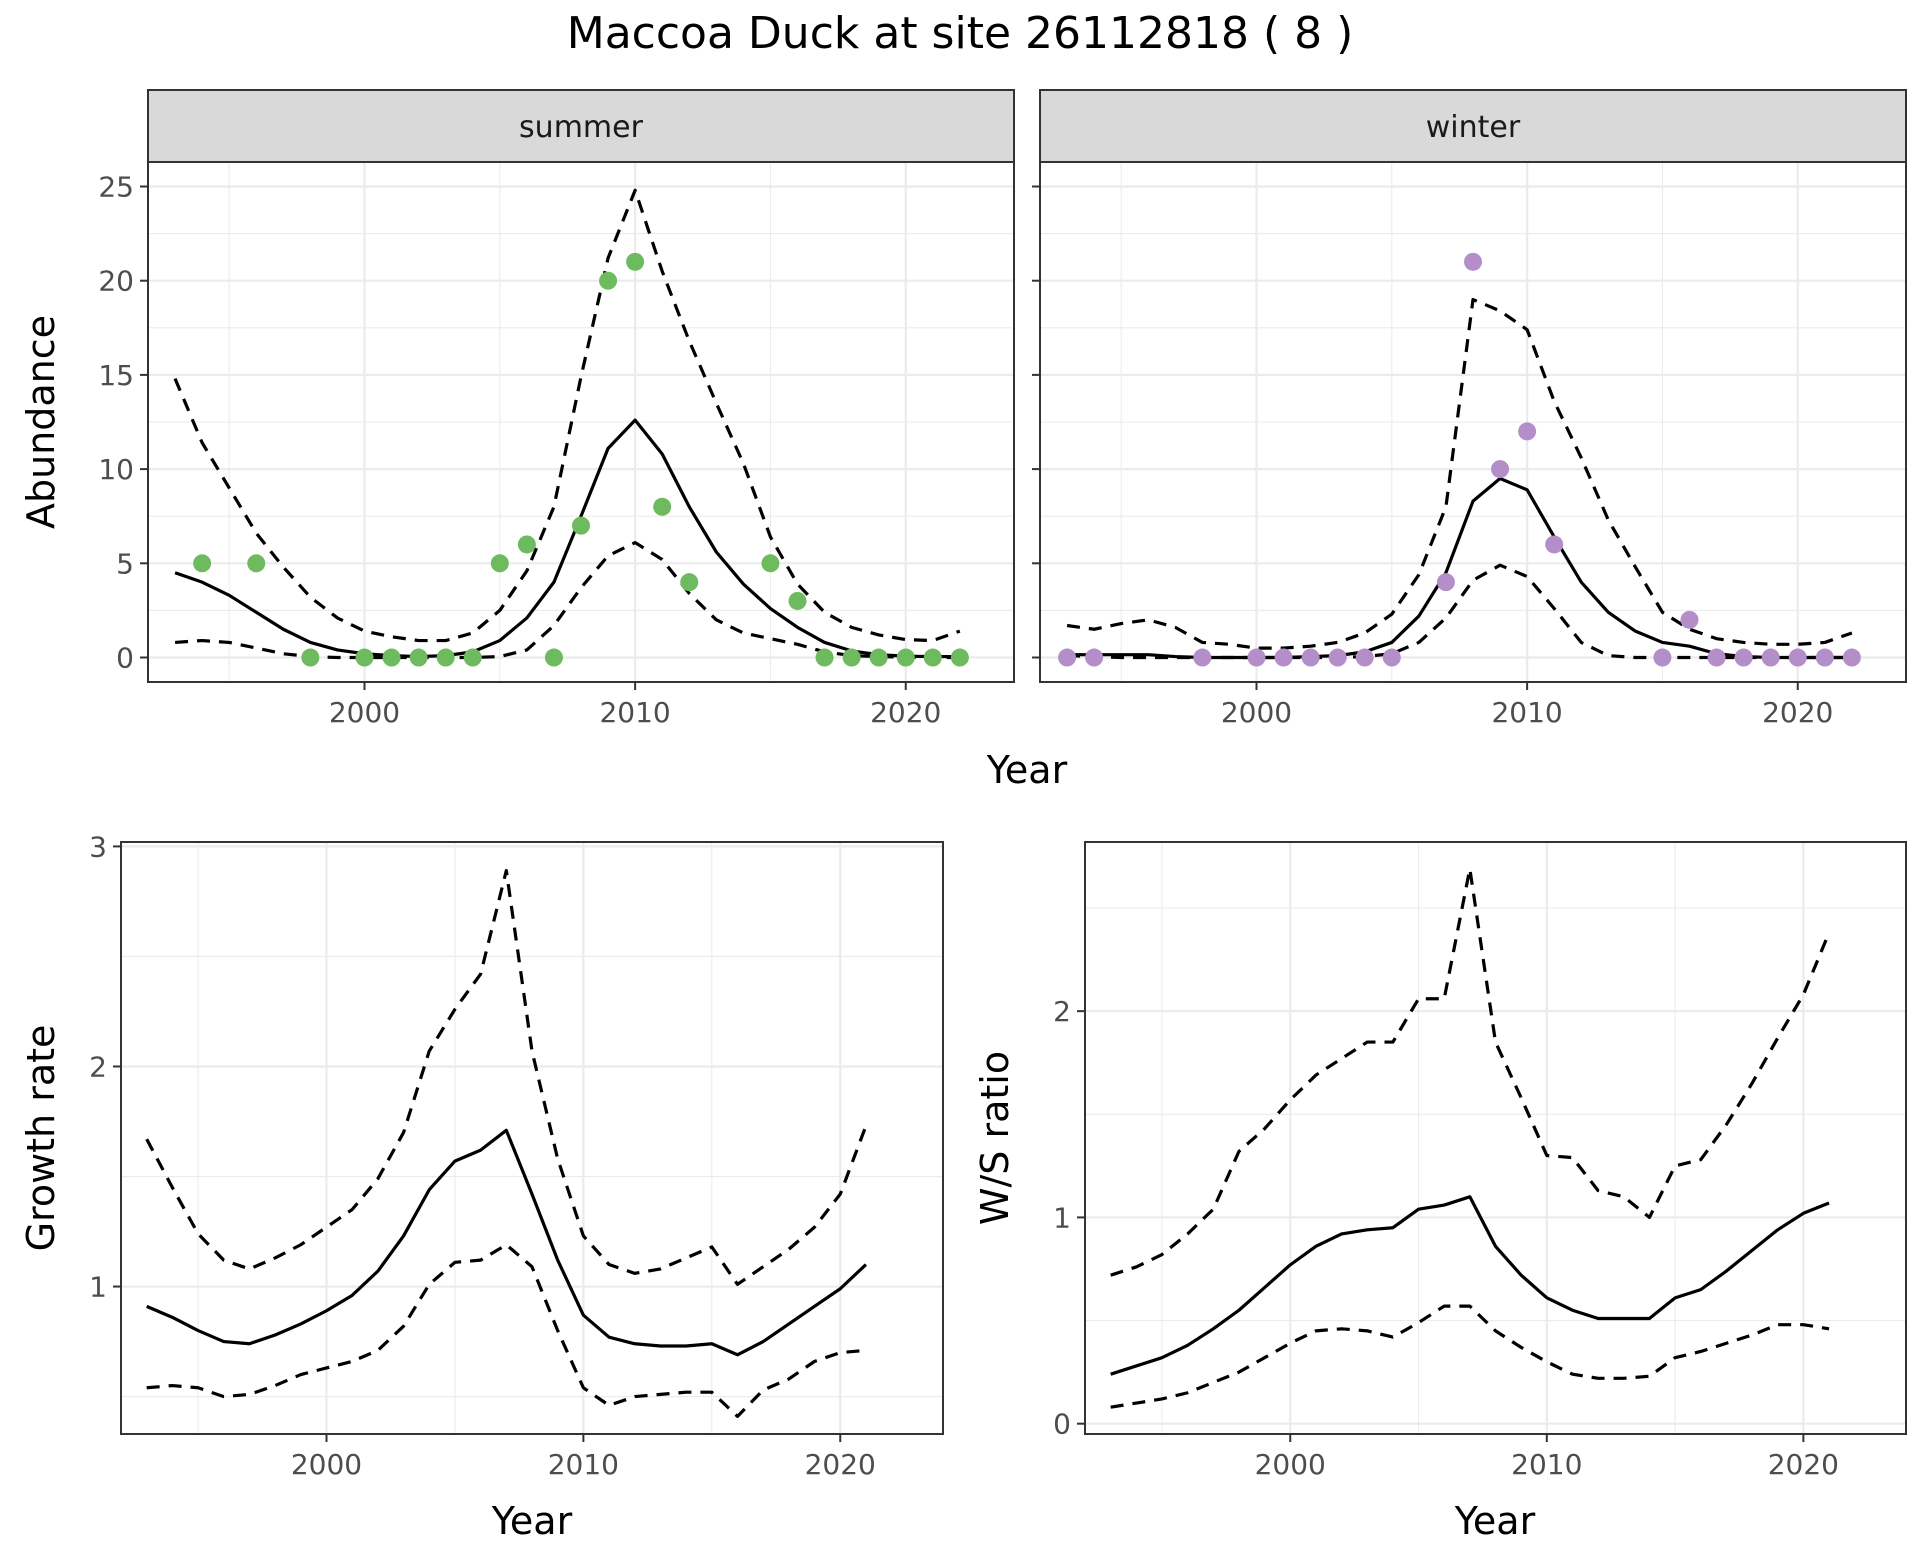 The height and width of the screenshot is (1560, 1920). Describe the element at coordinates (116, 186) in the screenshot. I see `summer-y-tick-label: 25` at that location.